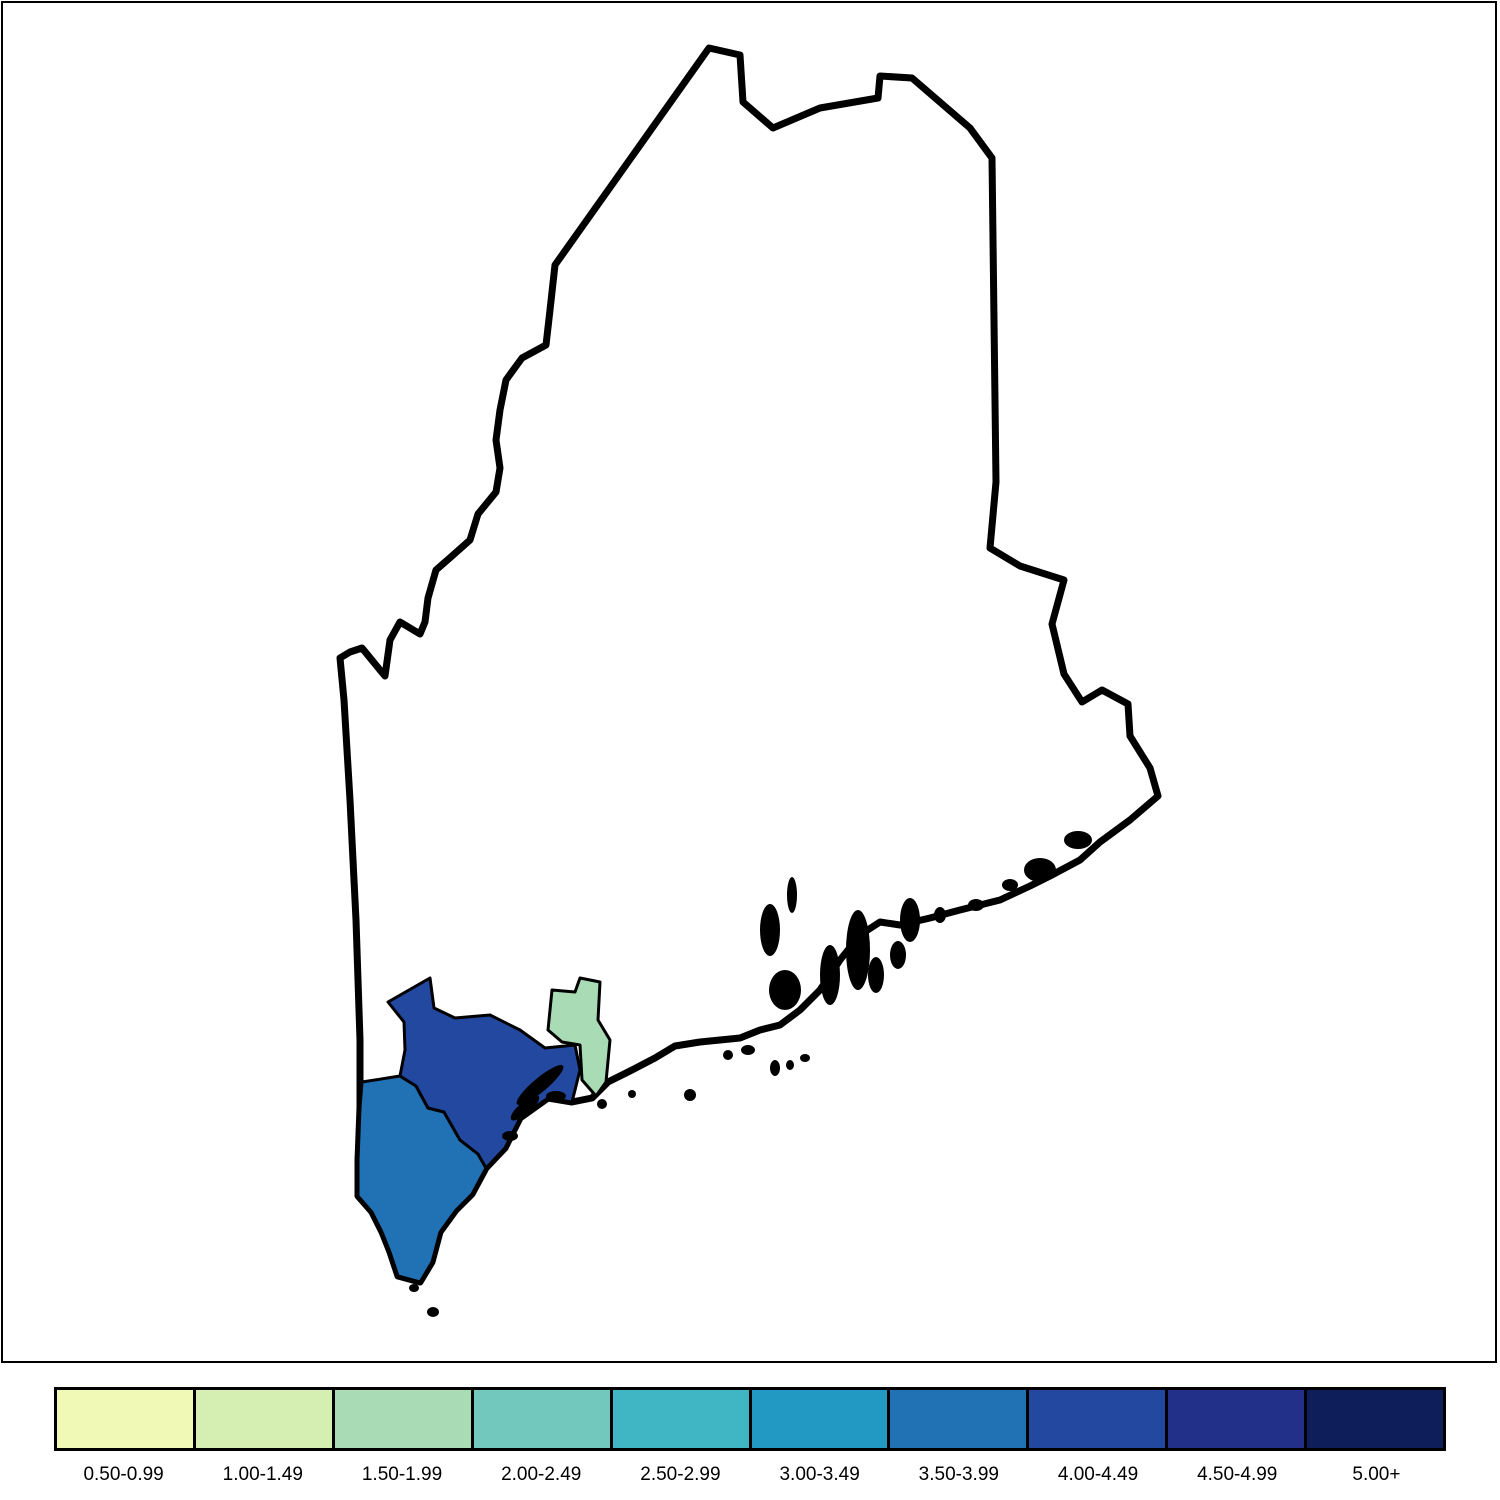  Describe the element at coordinates (680, 1474) in the screenshot. I see `legend-label: 2.50-2.99` at that location.